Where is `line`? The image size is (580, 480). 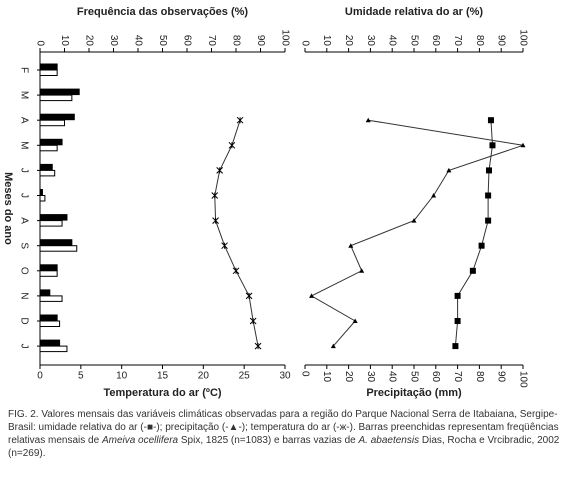 line is located at coordinates (236, 233).